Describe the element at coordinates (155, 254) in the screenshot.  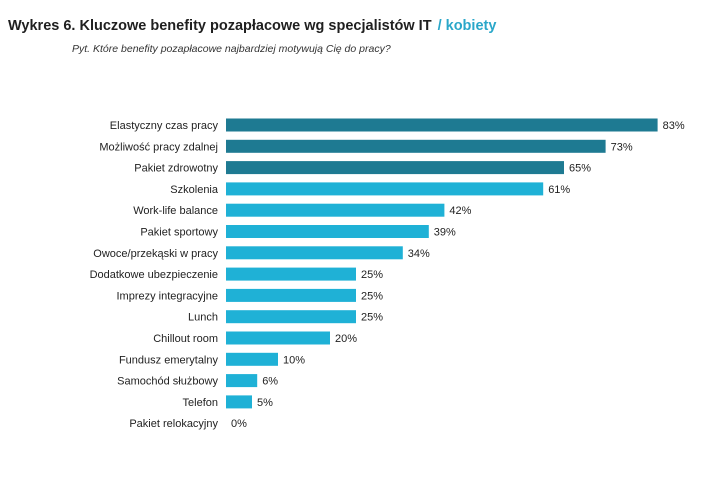
I see `category-label: Owoce/przekąski w pracy` at that location.